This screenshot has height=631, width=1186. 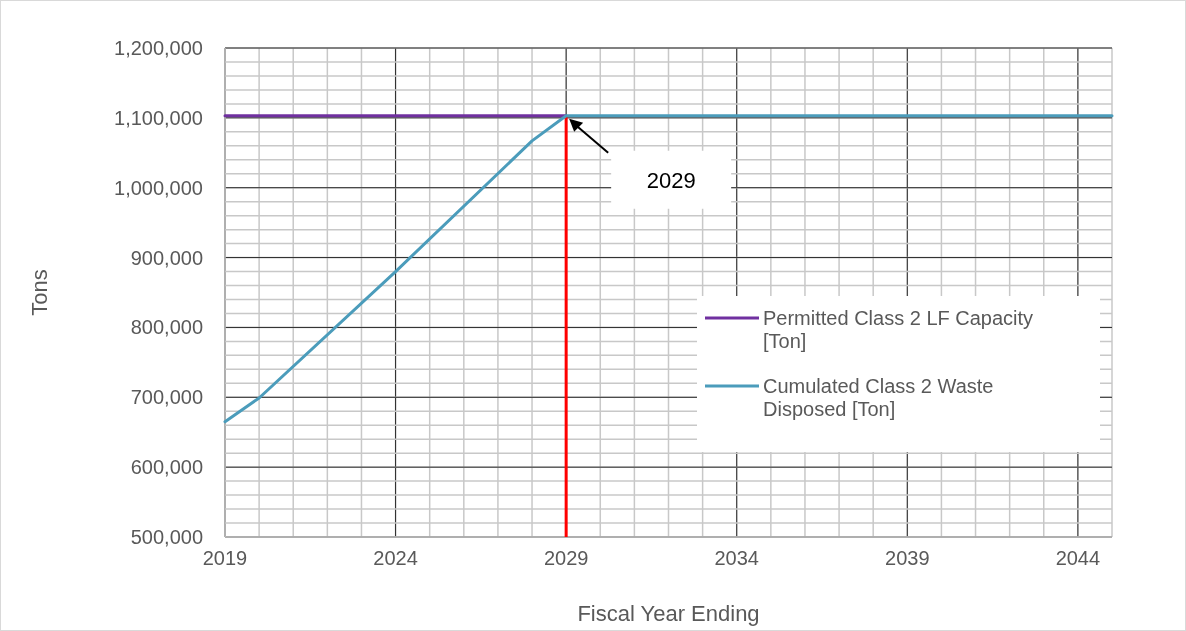 What do you see at coordinates (671, 180) in the screenshot?
I see `annotation: 2029` at bounding box center [671, 180].